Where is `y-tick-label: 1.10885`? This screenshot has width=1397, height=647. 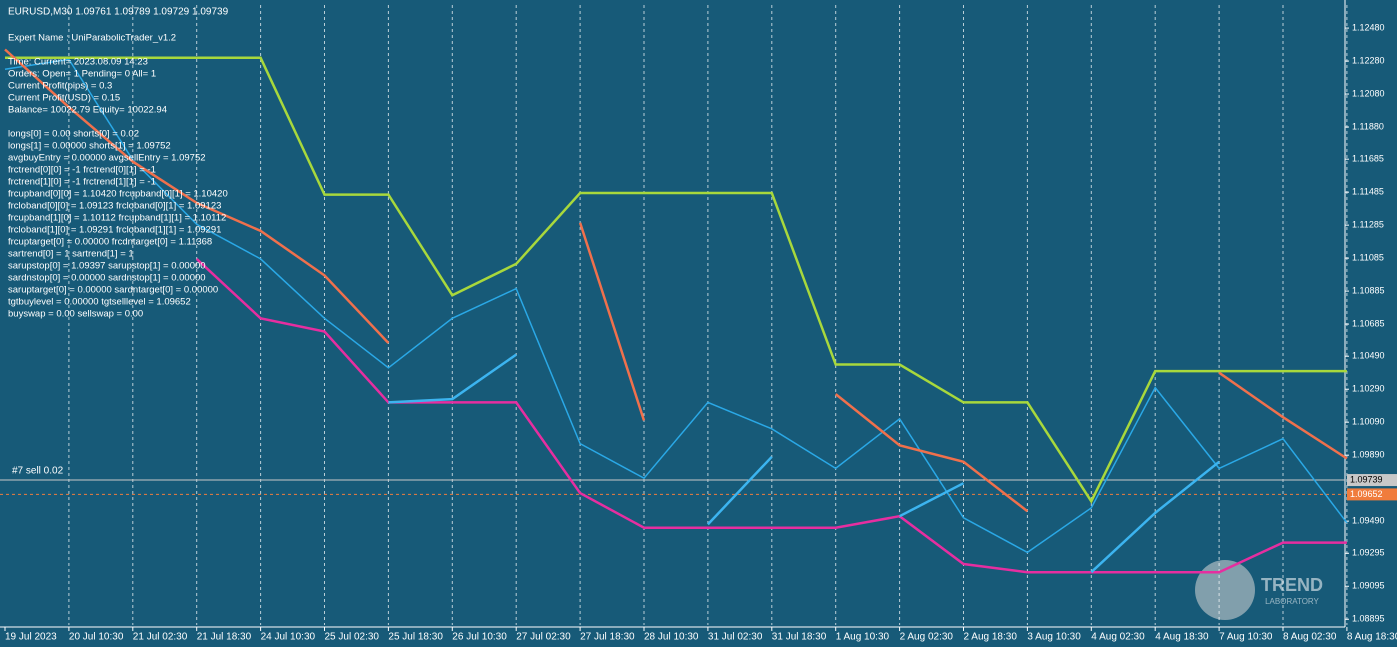 y-tick-label: 1.10885 is located at coordinates (1368, 290).